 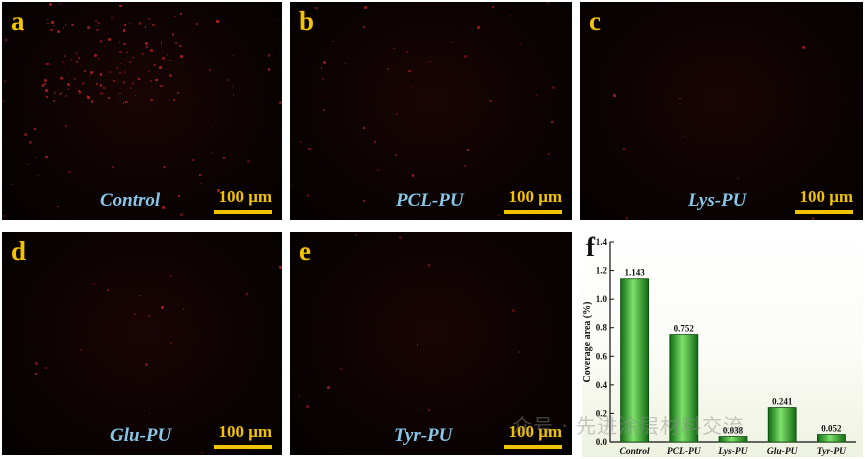 What do you see at coordinates (587, 342) in the screenshot?
I see `y-axis-label: Coverage area (%)` at bounding box center [587, 342].